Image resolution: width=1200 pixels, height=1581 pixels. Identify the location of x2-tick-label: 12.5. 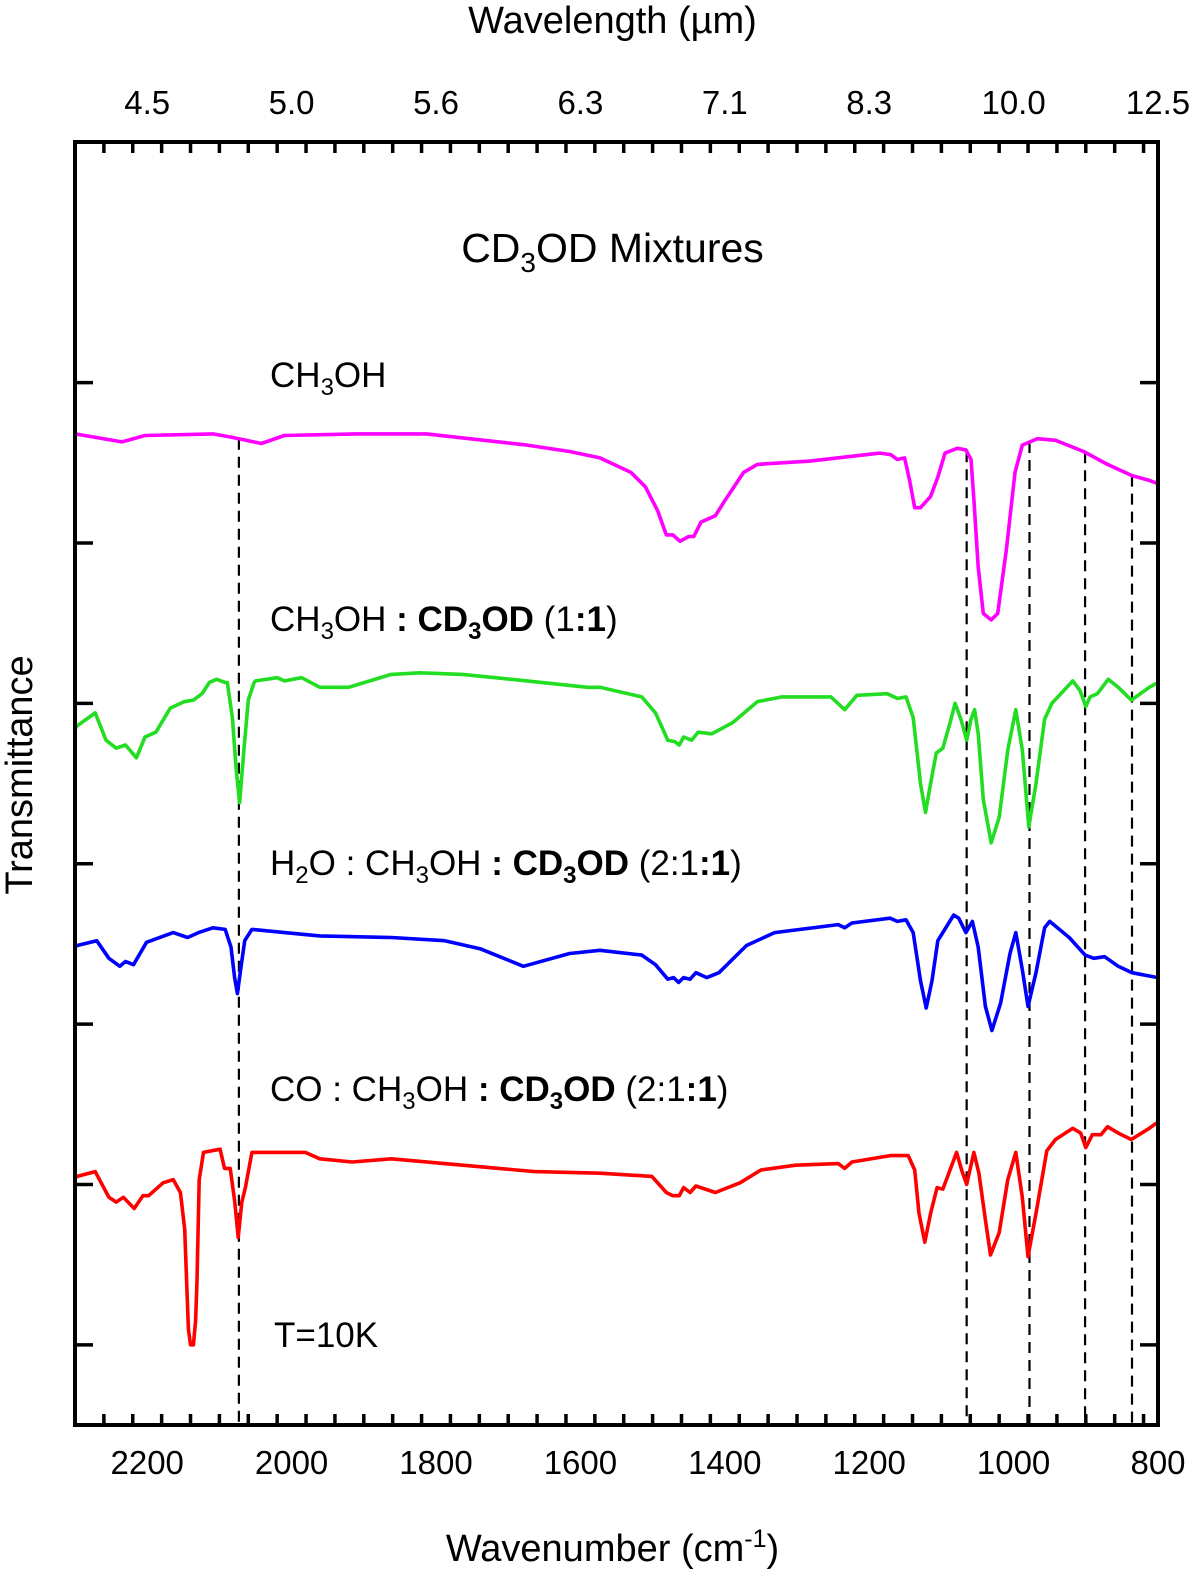
(1158, 102).